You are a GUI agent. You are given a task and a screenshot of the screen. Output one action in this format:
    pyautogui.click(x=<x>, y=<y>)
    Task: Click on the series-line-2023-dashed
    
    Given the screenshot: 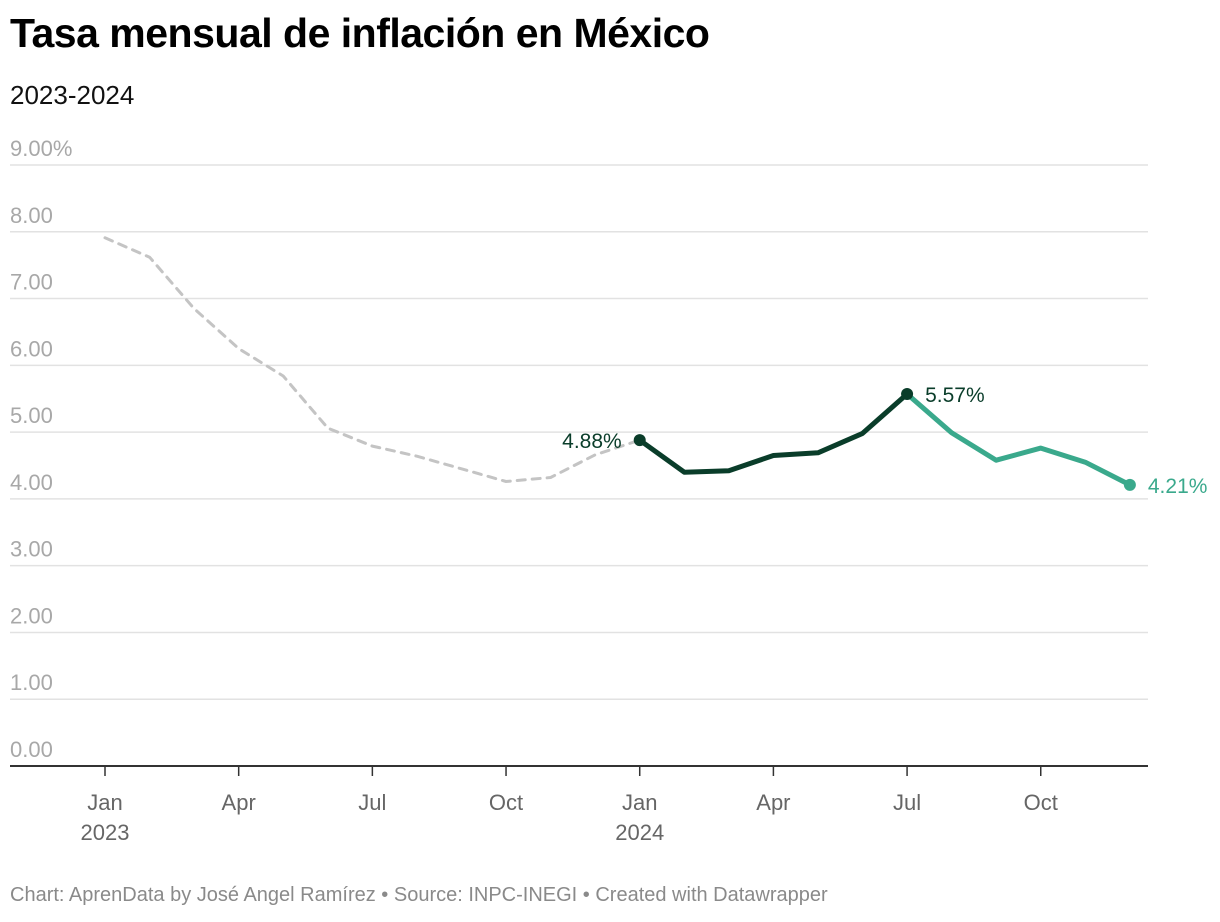 What is the action you would take?
    pyautogui.click(x=372, y=359)
    